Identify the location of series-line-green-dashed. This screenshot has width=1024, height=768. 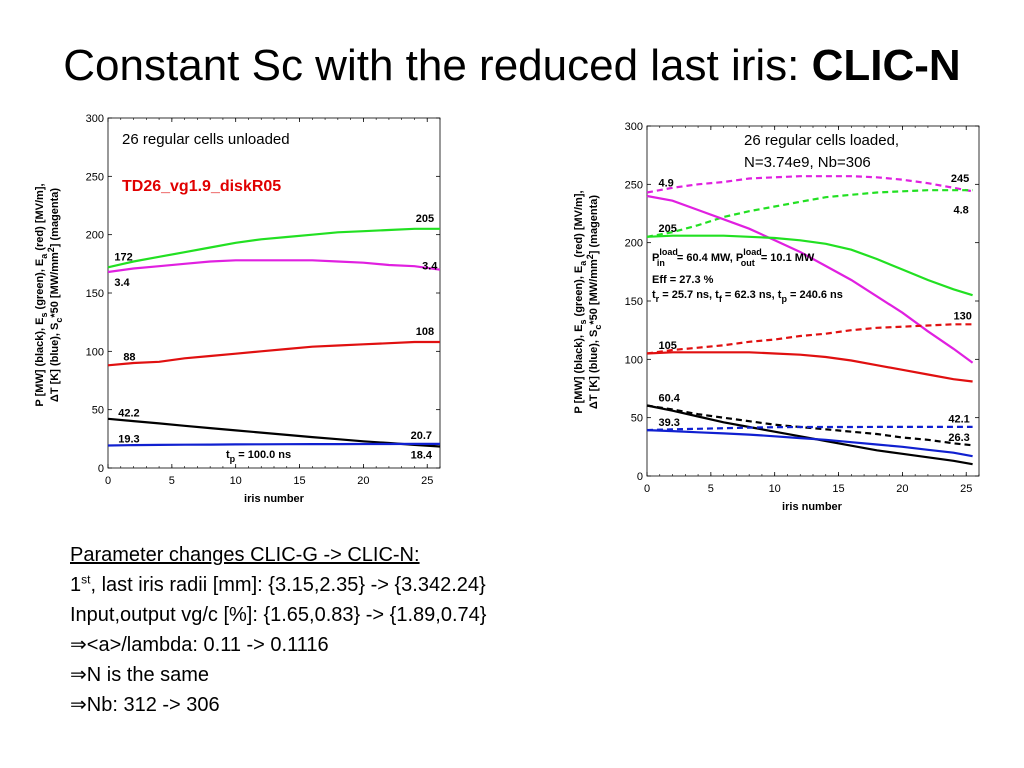
(809, 213).